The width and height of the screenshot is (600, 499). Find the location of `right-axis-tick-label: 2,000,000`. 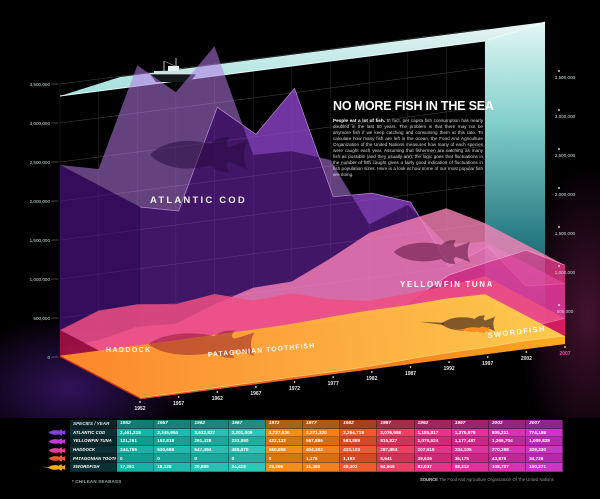

right-axis-tick-label: 2,000,000 is located at coordinates (565, 194).